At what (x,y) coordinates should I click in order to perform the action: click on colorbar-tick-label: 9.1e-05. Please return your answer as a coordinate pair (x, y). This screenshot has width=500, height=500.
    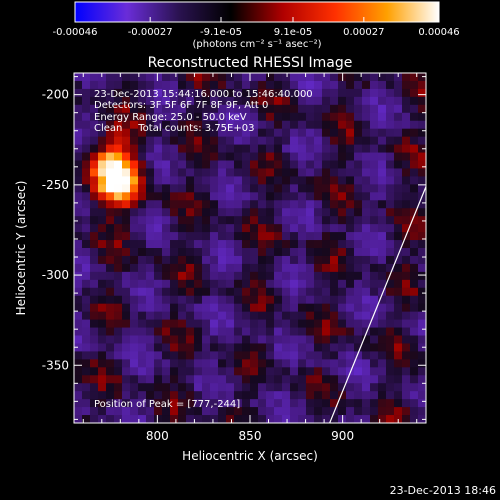
    Looking at the image, I should click on (293, 32).